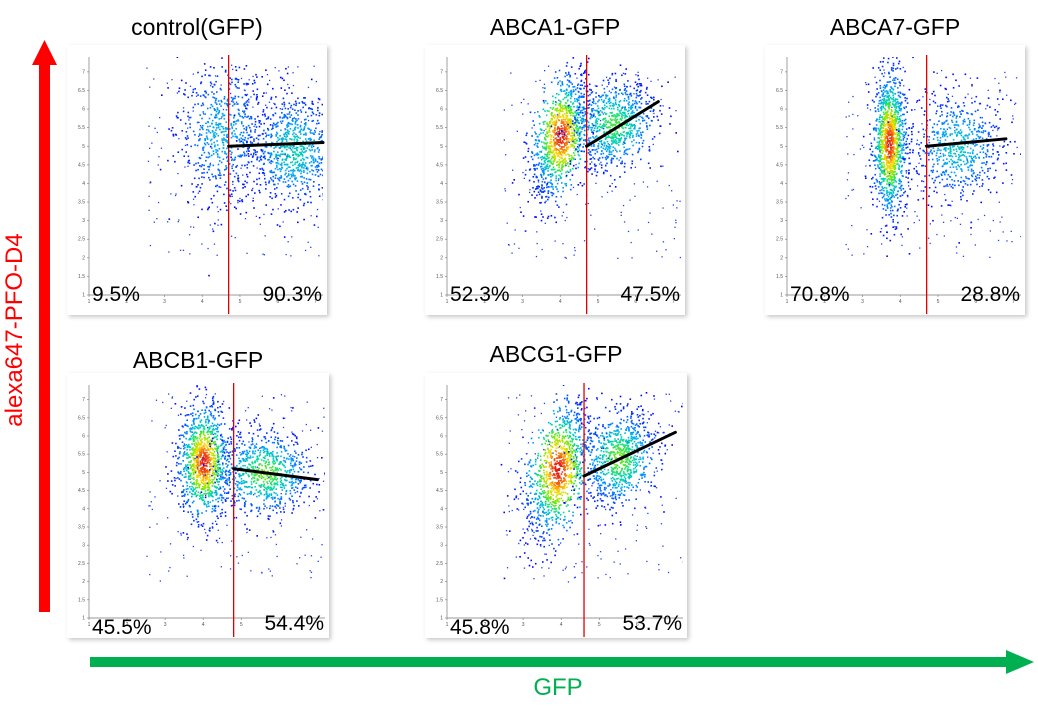  I want to click on x-tick-label: 6, so click(635, 302).